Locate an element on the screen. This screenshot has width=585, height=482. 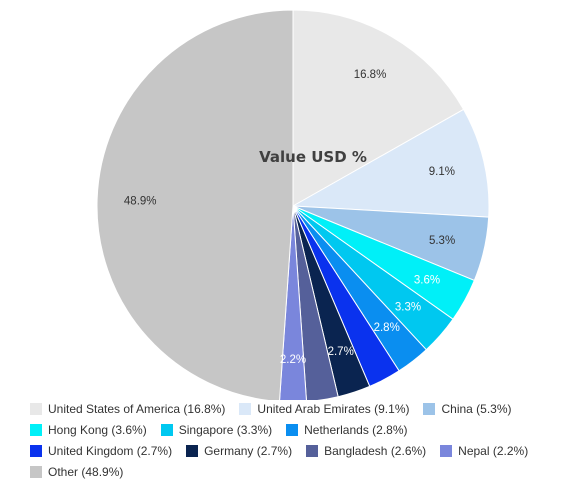
slice-label: 3.6% is located at coordinates (427, 281).